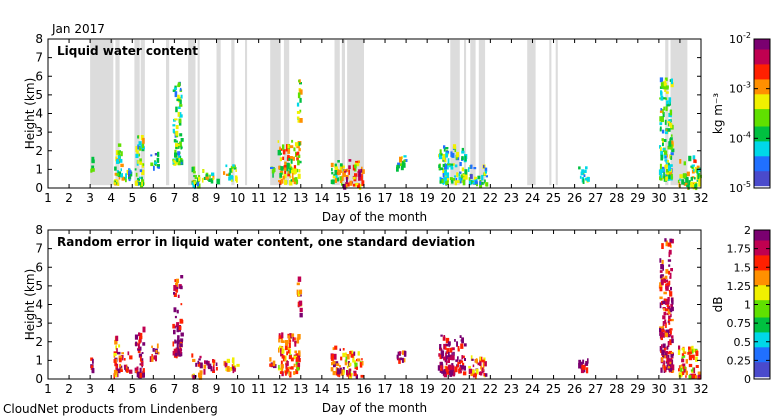 The width and height of the screenshot is (780, 420). Describe the element at coordinates (747, 35) in the screenshot. I see `colorbar-tick-exponent: -2` at that location.